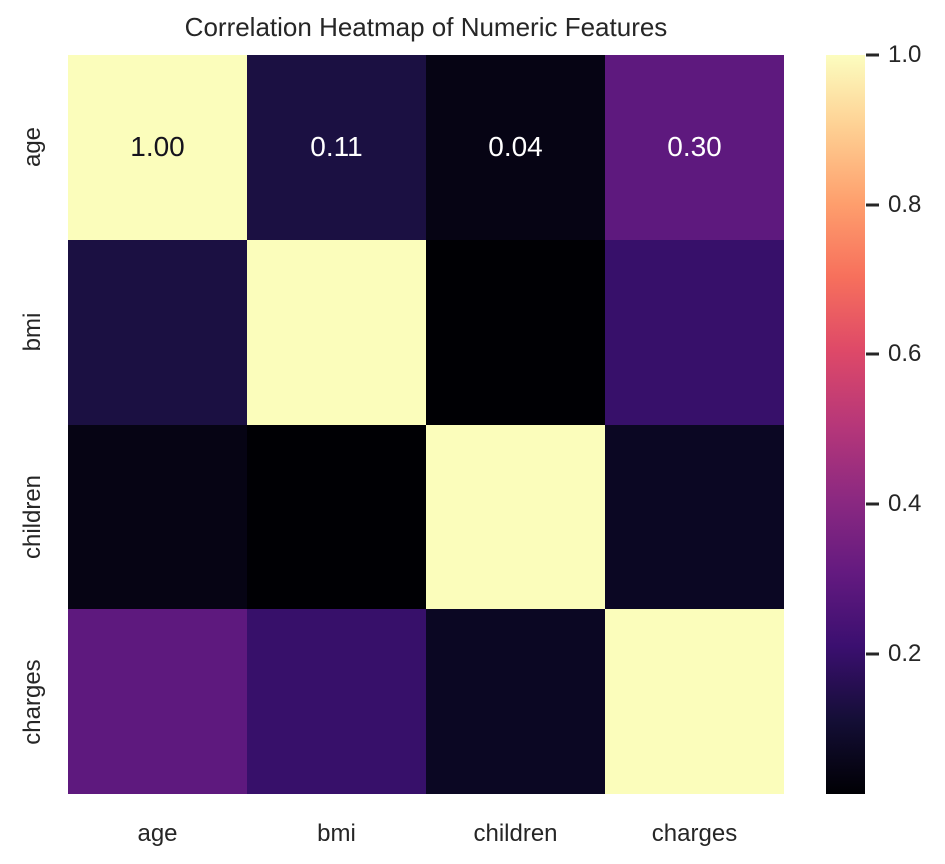  Describe the element at coordinates (905, 653) in the screenshot. I see `colorbar-tick-label: 0.2` at that location.